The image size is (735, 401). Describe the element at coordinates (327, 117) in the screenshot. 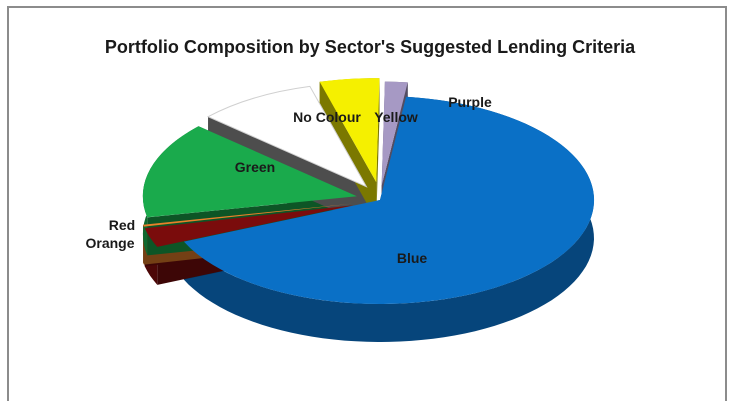

I see `slice-label-no-colour: No Colour` at that location.